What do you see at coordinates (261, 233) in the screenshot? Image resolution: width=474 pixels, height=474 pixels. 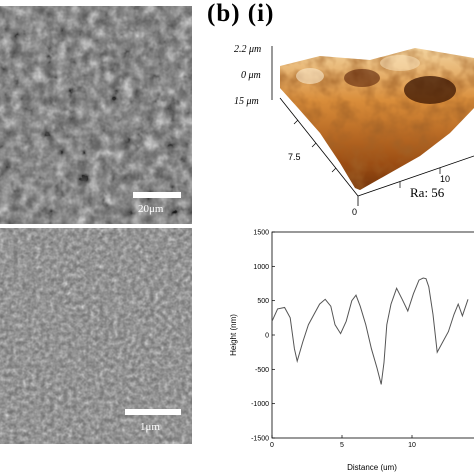 I see `y-tick-label: 1500` at bounding box center [261, 233].